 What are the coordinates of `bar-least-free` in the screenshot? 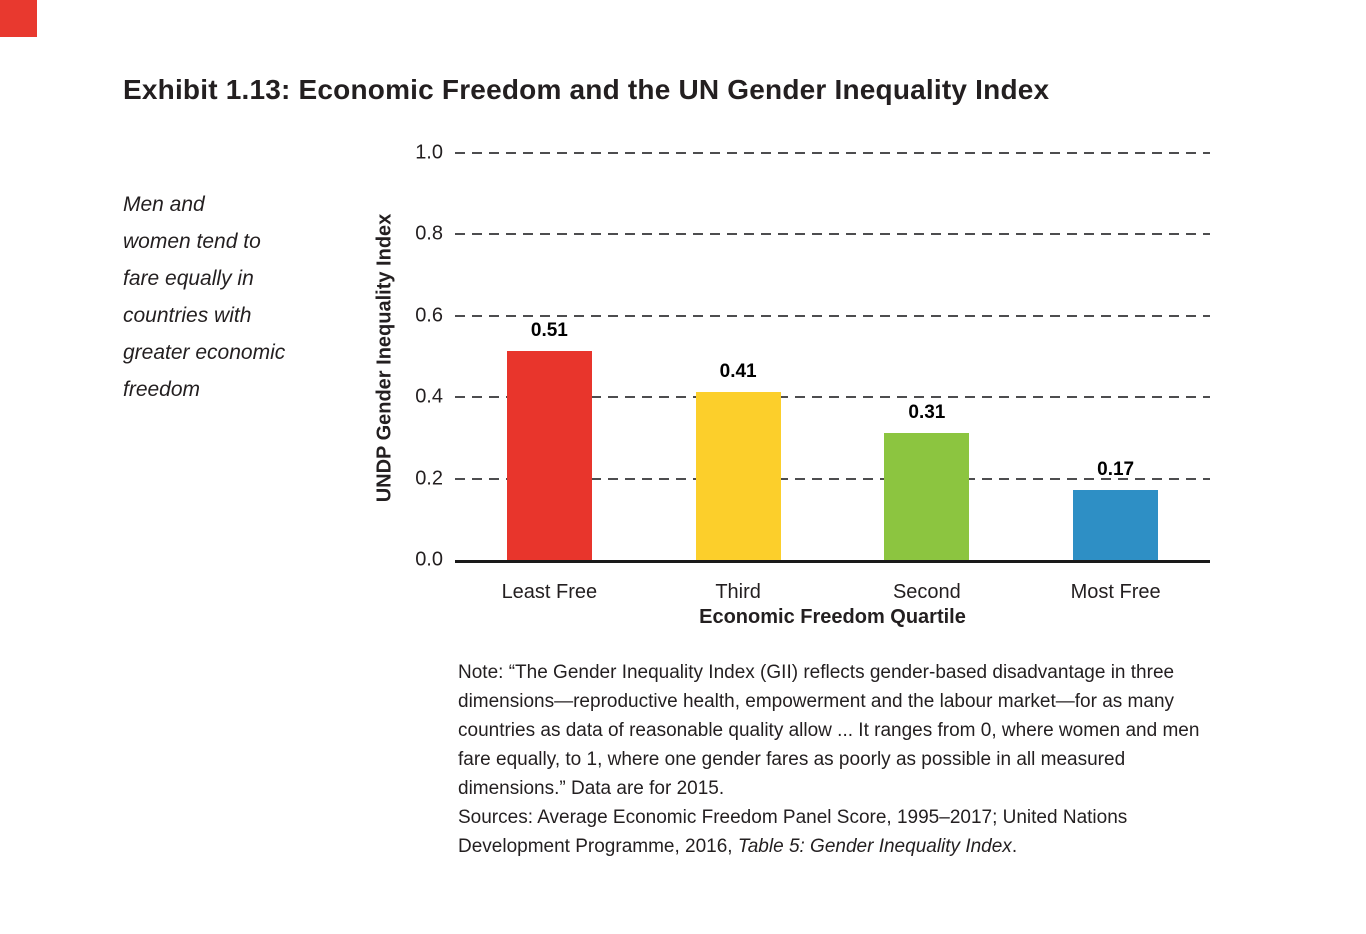 It's located at (549, 455).